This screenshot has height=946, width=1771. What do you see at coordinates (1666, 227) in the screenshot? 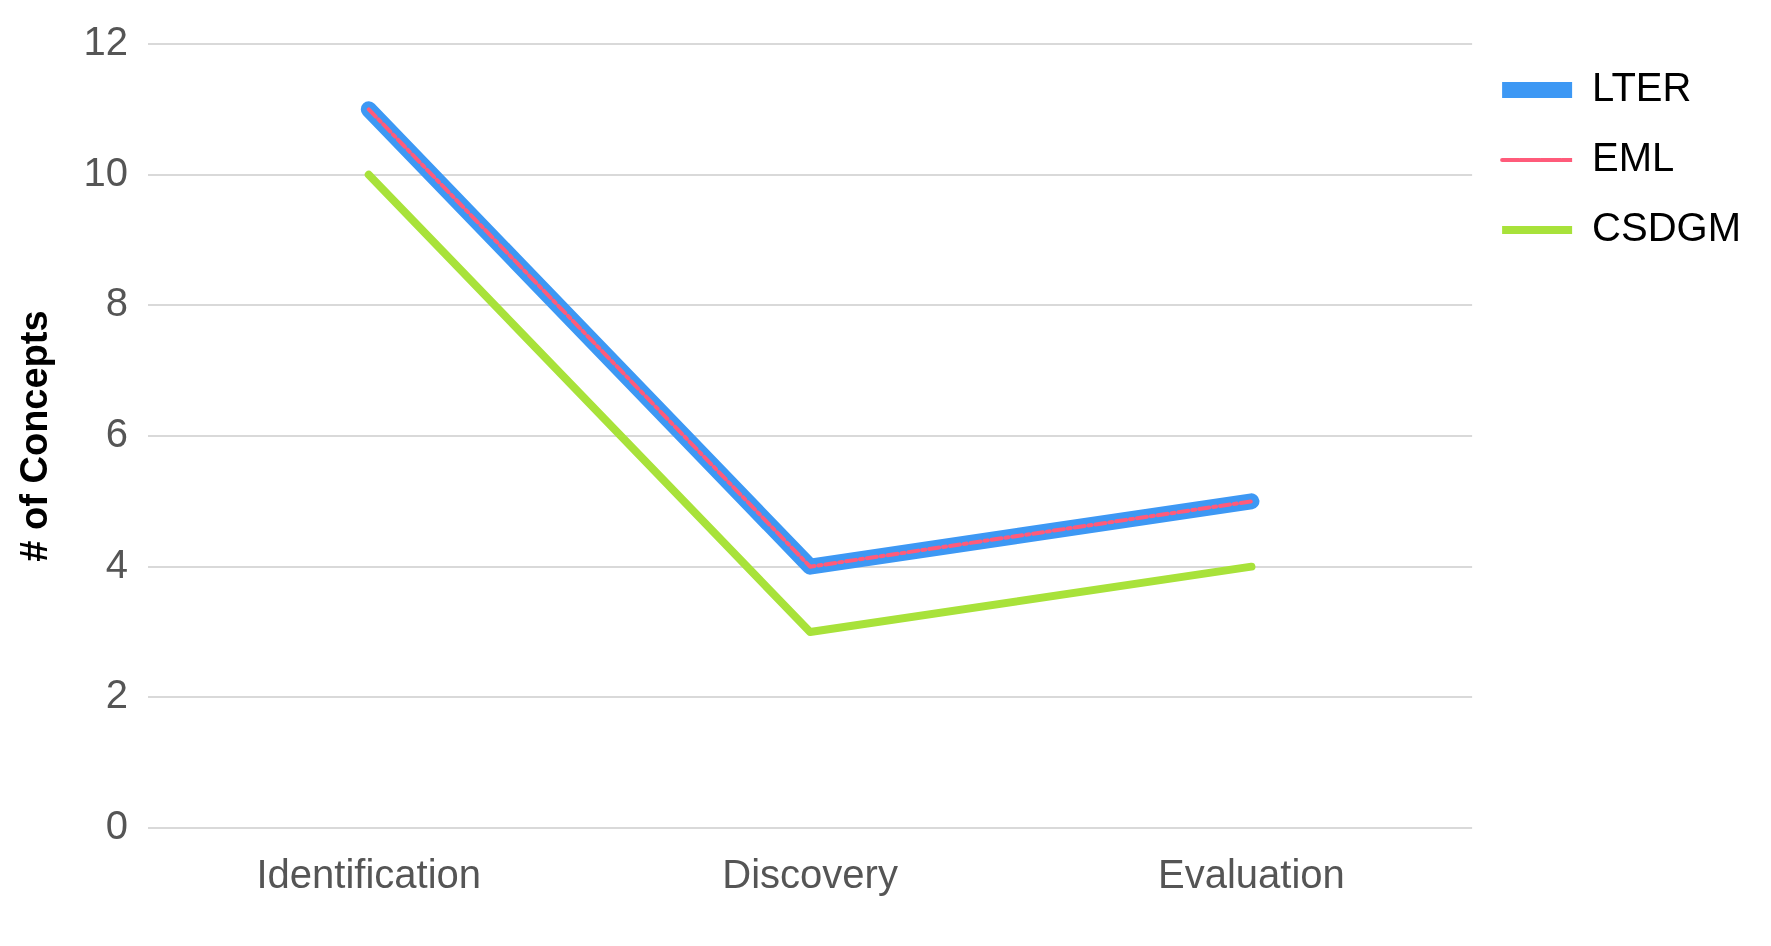
I see `legend-label: CSDGM` at bounding box center [1666, 227].